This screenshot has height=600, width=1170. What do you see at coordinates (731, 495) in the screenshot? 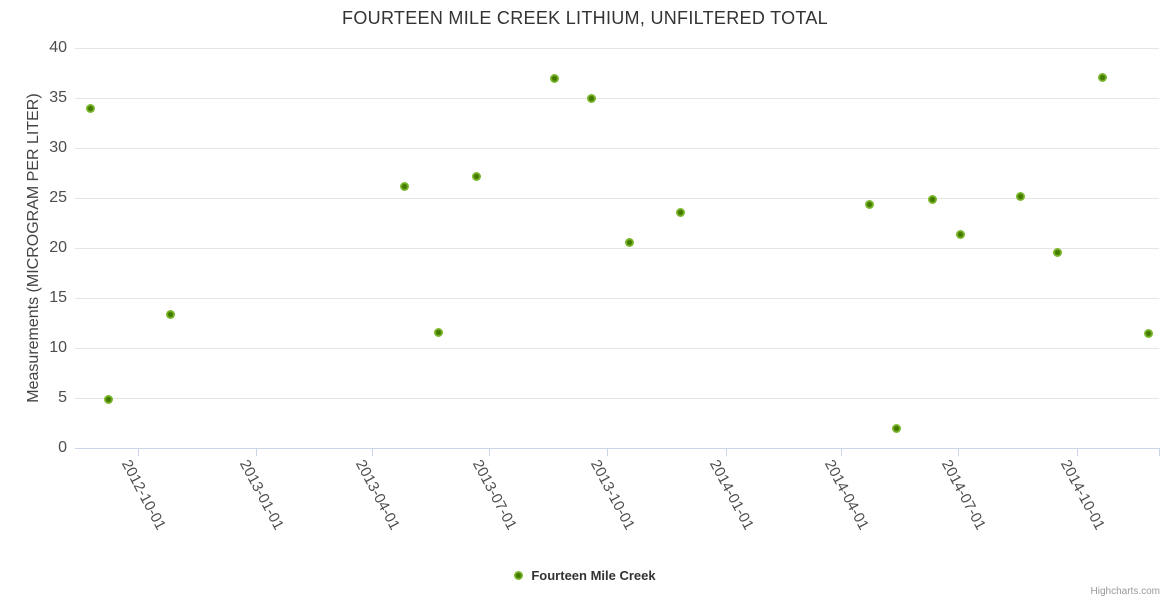
I see `x-axis-label: 2014-01-01` at bounding box center [731, 495].